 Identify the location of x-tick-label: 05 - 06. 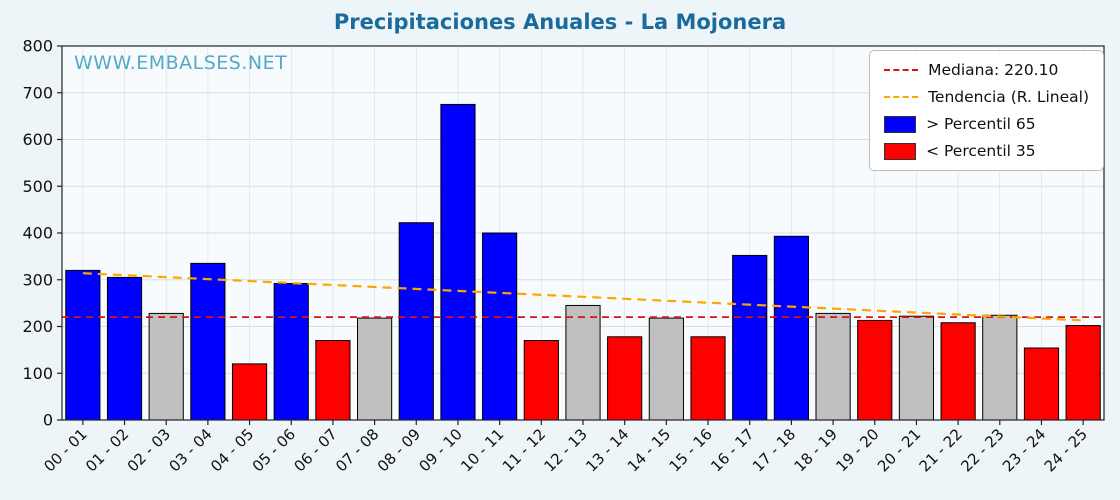
(274, 450).